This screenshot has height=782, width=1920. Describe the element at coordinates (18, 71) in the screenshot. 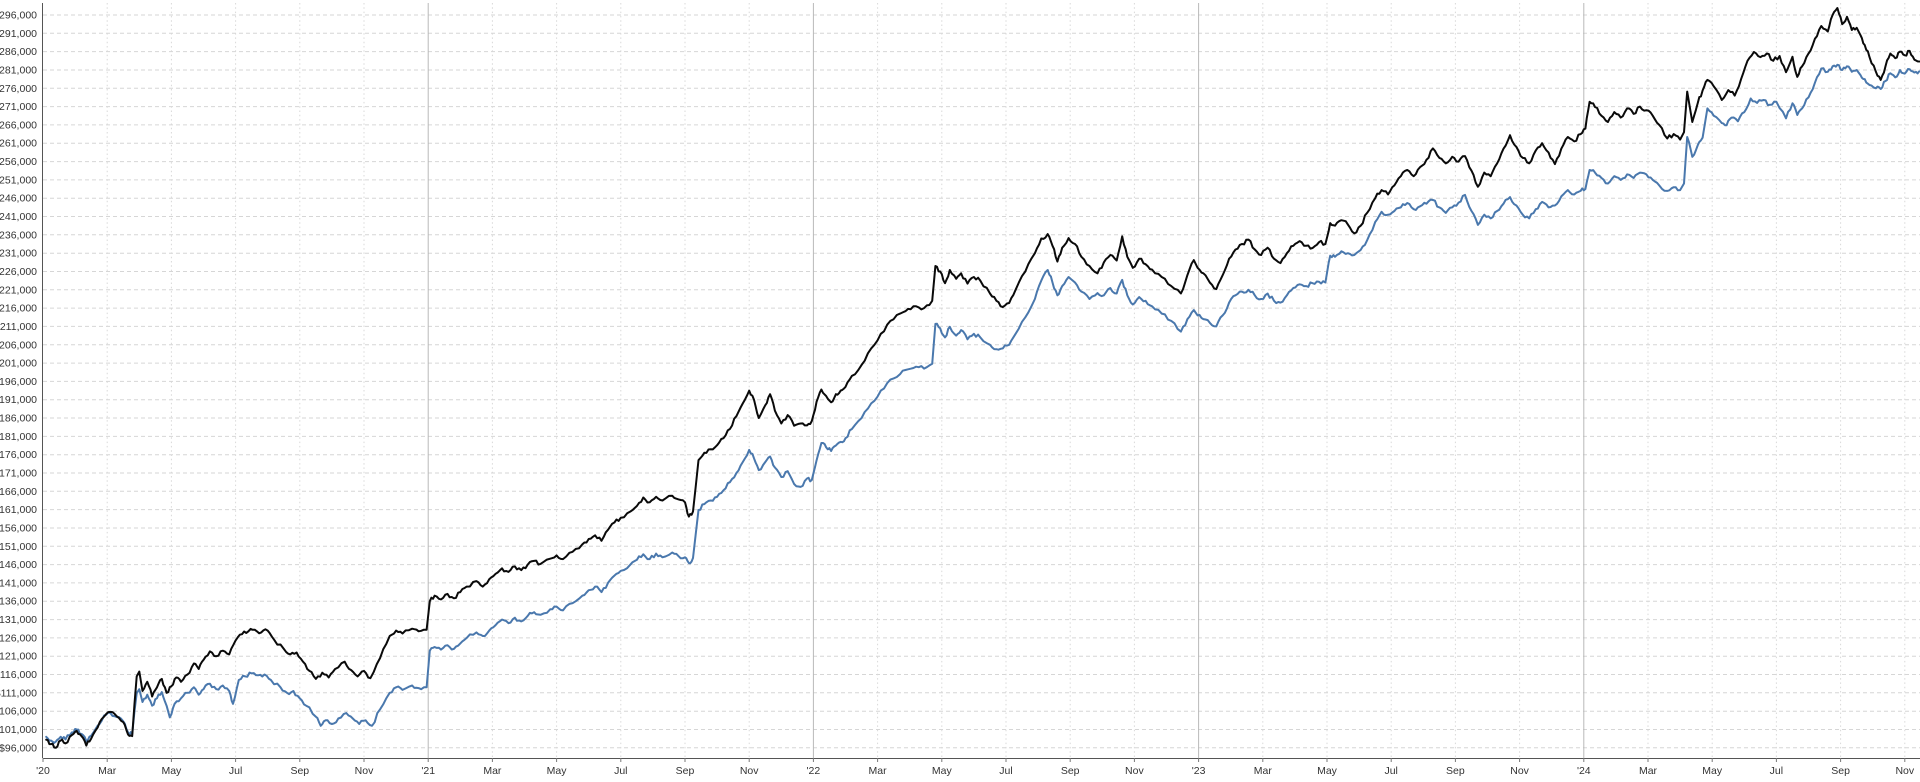

I see `y-axis-label: $281,000` at that location.